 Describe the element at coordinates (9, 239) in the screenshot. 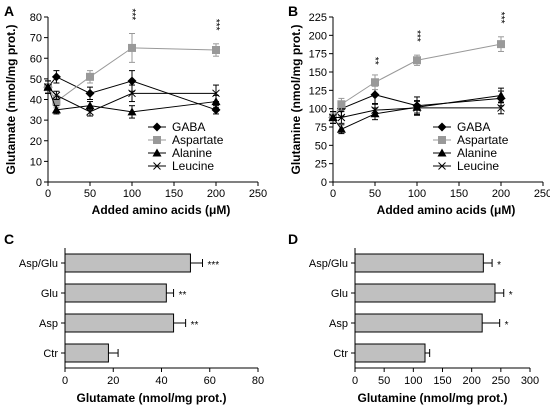

I see `panel-letter: C` at that location.